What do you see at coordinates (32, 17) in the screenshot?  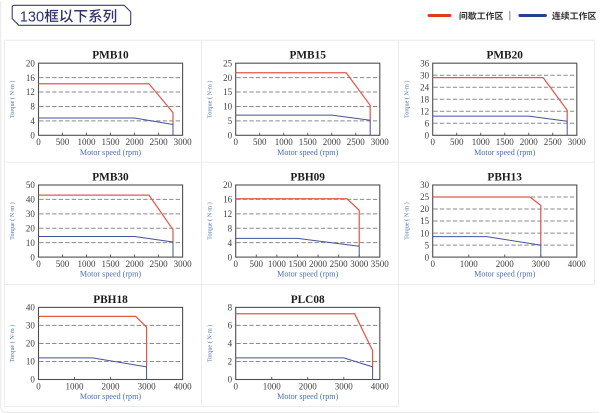 I see `svg-text: 130` at bounding box center [32, 17].